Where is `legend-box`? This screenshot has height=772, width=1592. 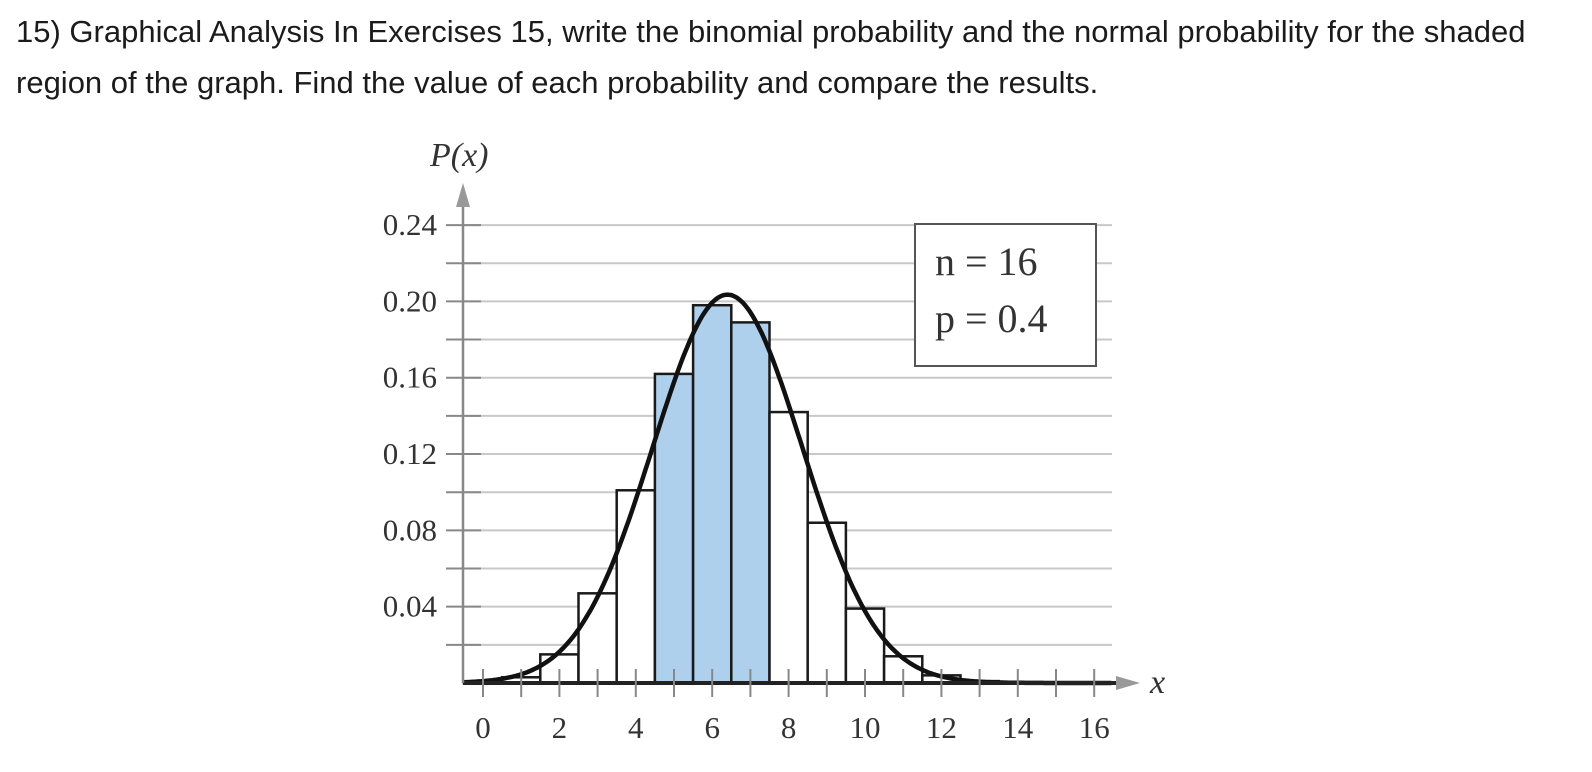 legend-box is located at coordinates (1005, 295).